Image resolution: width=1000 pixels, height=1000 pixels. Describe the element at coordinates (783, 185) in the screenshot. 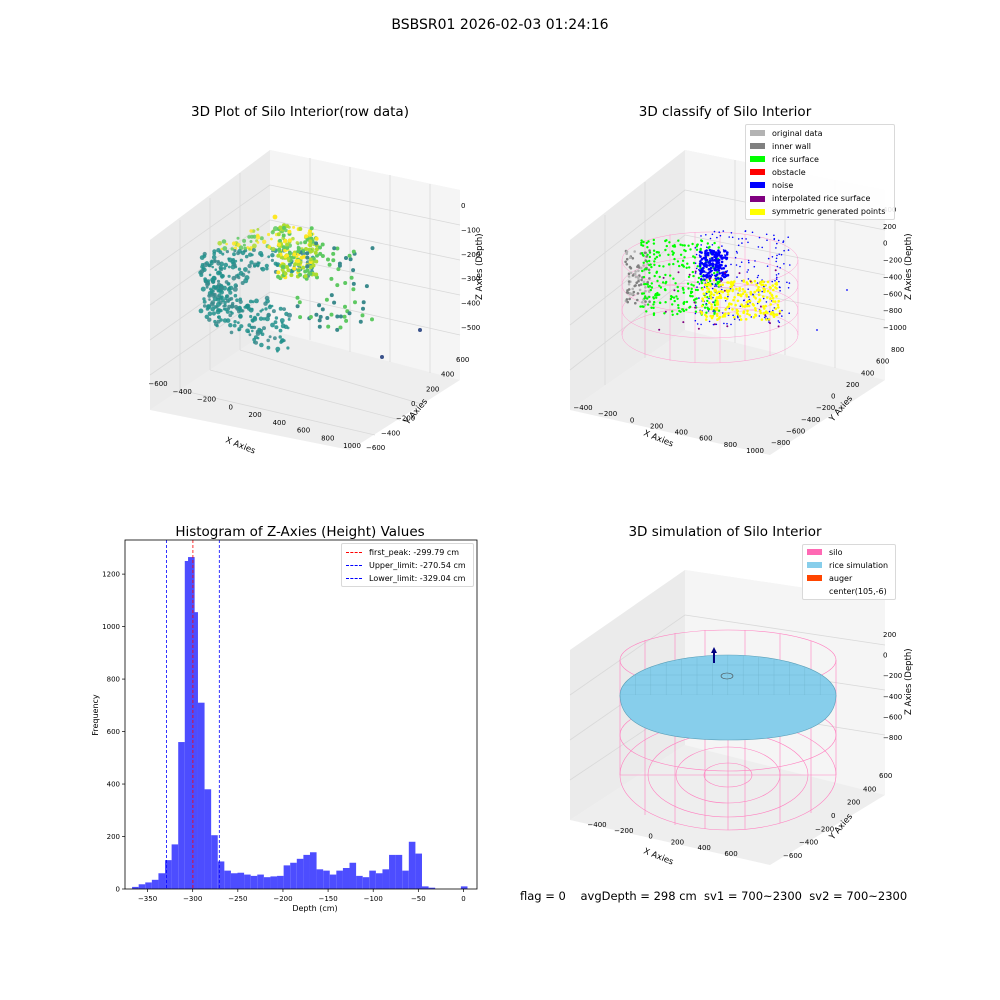

I see `legend-label: noise` at that location.